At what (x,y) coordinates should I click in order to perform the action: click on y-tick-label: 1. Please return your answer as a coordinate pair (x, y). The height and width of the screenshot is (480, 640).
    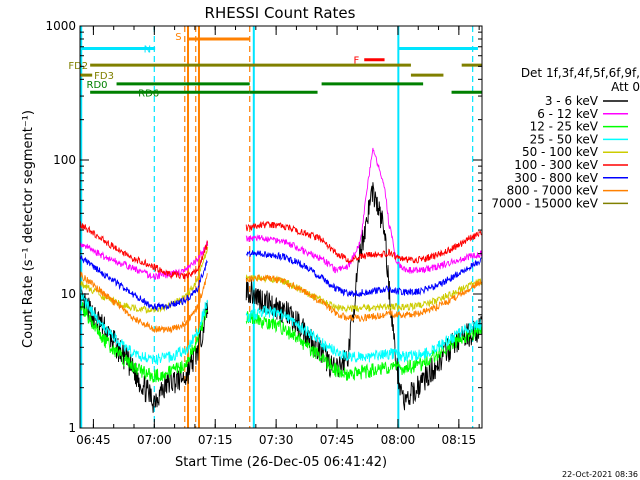
    Looking at the image, I should click on (72, 428).